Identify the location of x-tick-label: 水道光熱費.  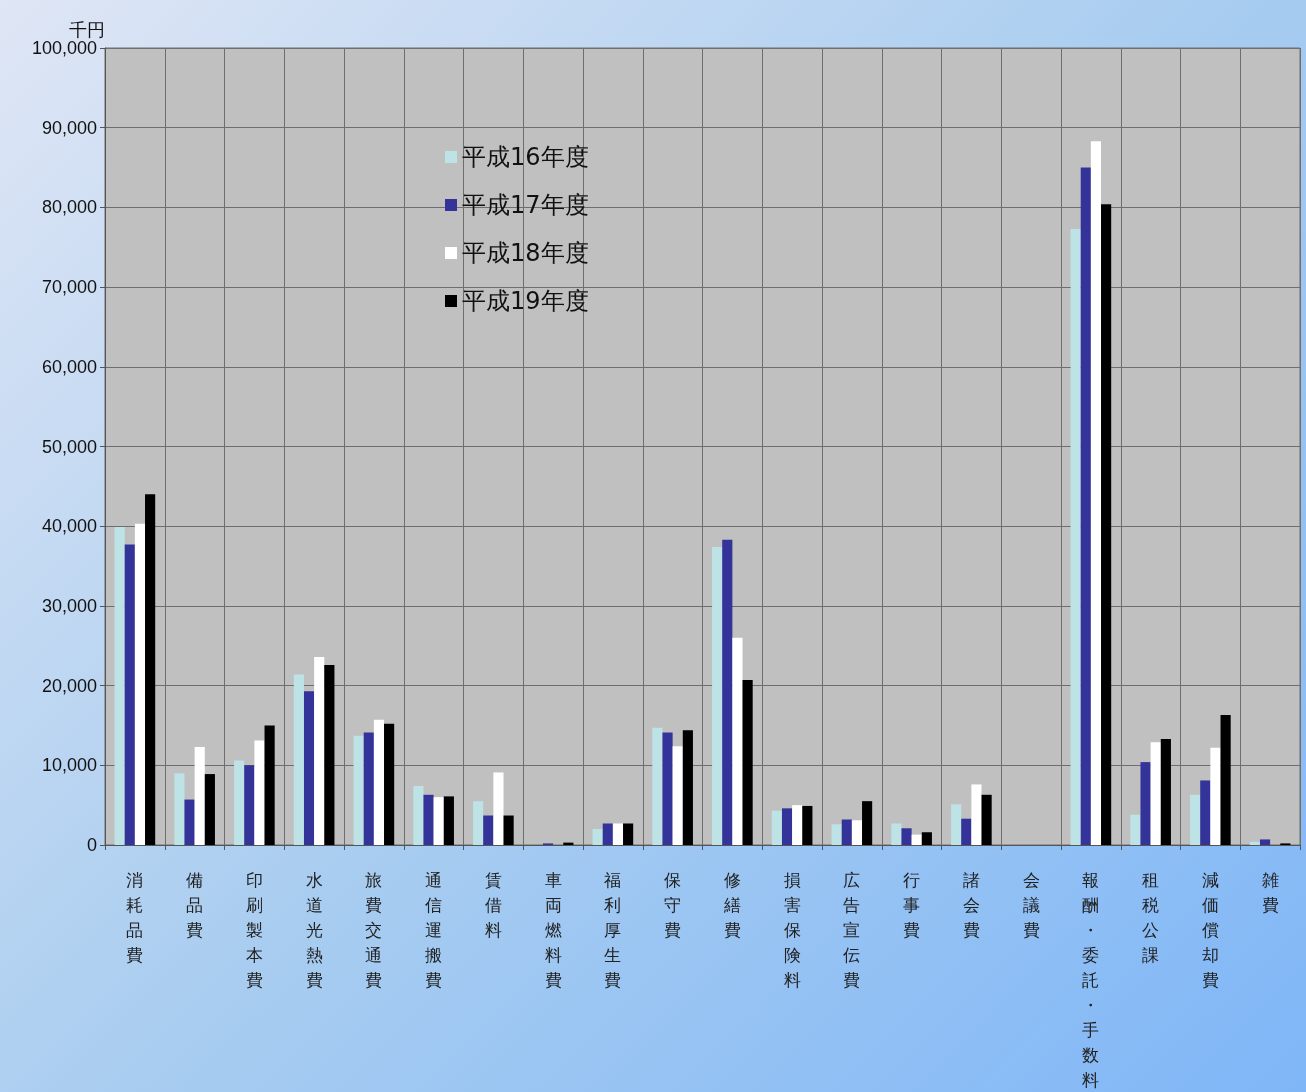
(314, 929).